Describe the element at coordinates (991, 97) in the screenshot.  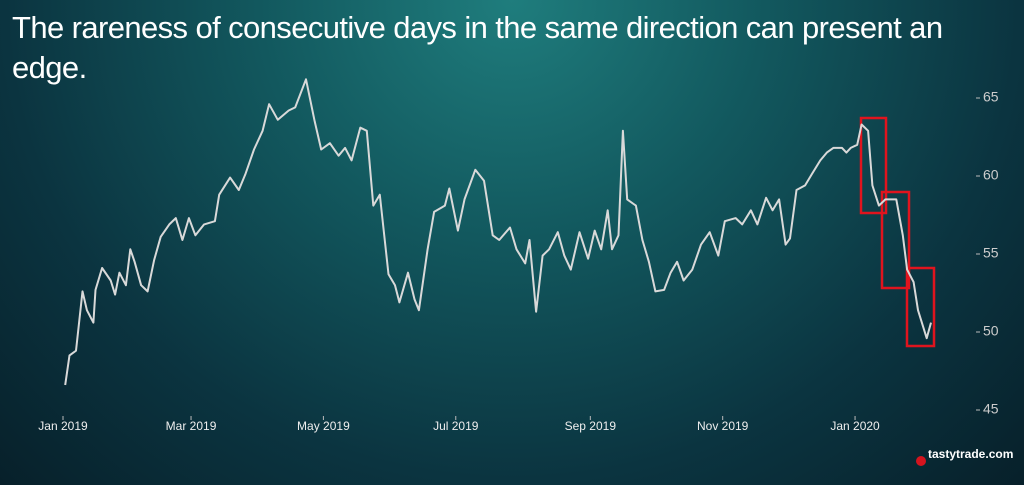
I see `y-tick-label: 65` at that location.